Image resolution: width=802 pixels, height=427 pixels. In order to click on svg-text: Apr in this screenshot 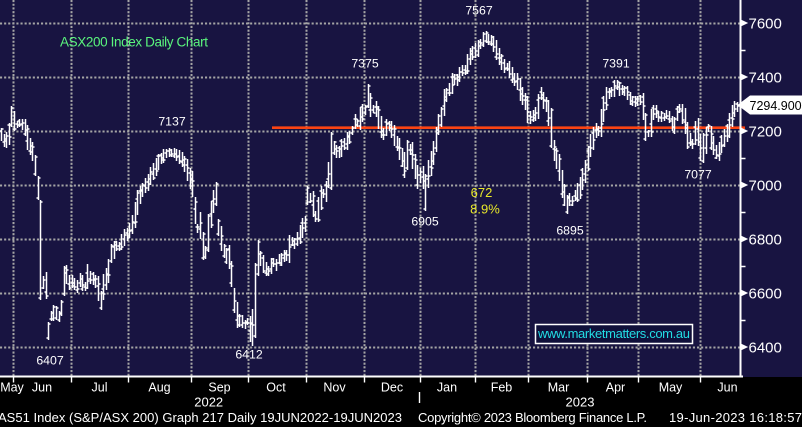, I will do `click(615, 388)`.